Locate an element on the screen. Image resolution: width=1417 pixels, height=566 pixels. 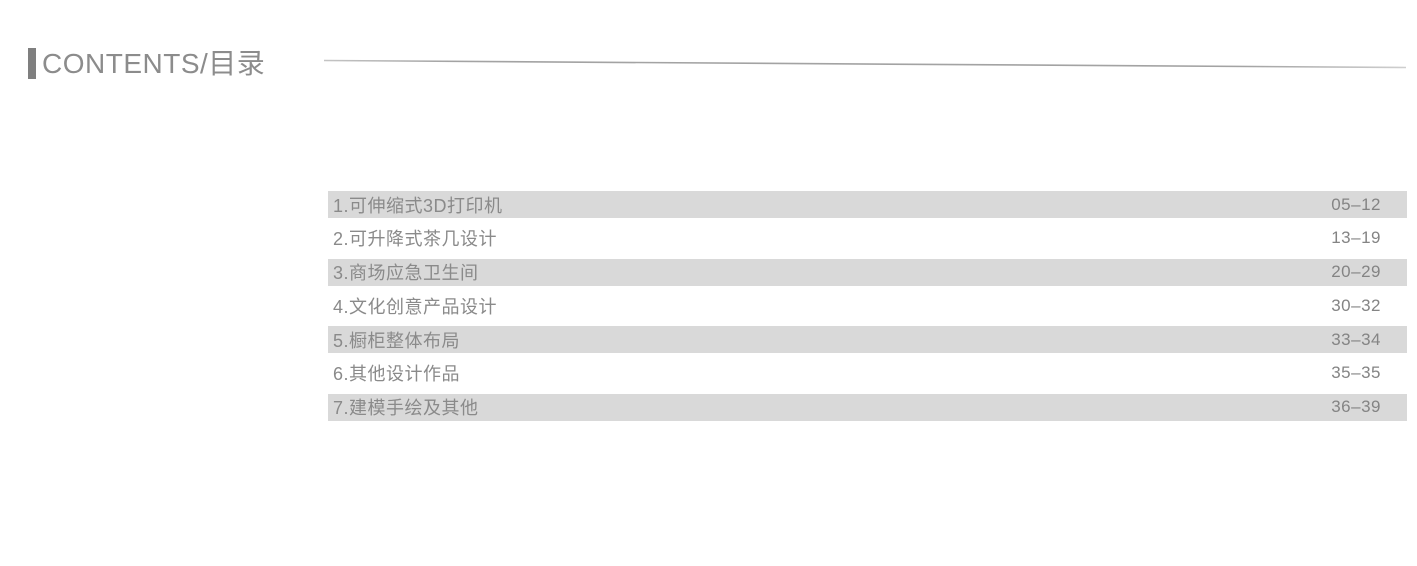
toc-item-pages: 36–39 is located at coordinates (1356, 407).